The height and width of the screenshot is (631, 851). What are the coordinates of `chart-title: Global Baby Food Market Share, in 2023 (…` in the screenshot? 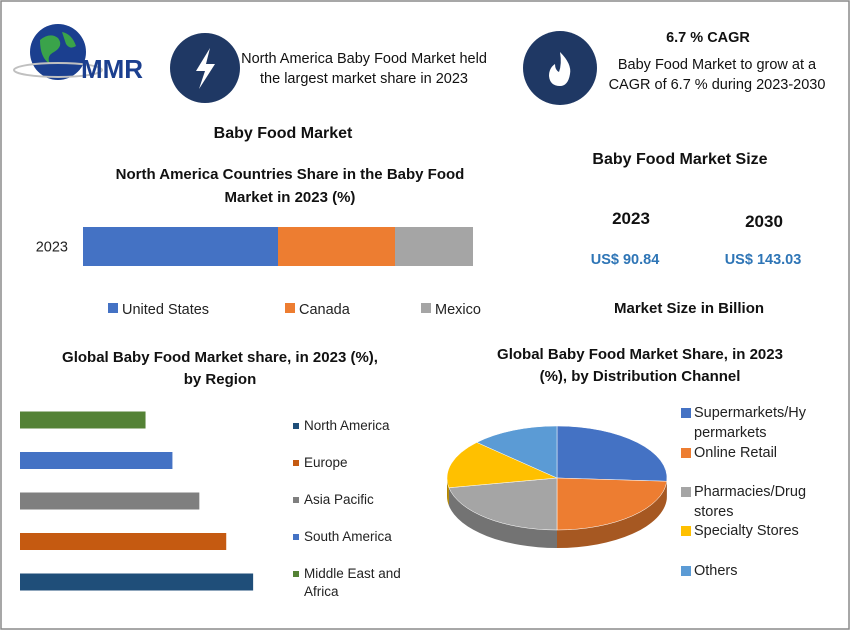 It's located at (640, 365).